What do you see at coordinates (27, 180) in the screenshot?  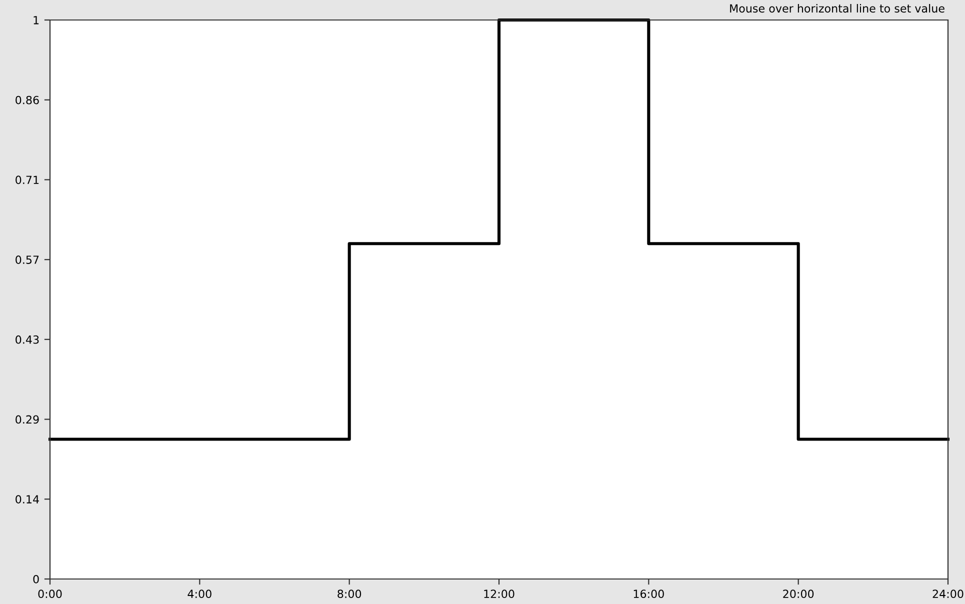 I see `y-tick-label: 0.71` at bounding box center [27, 180].